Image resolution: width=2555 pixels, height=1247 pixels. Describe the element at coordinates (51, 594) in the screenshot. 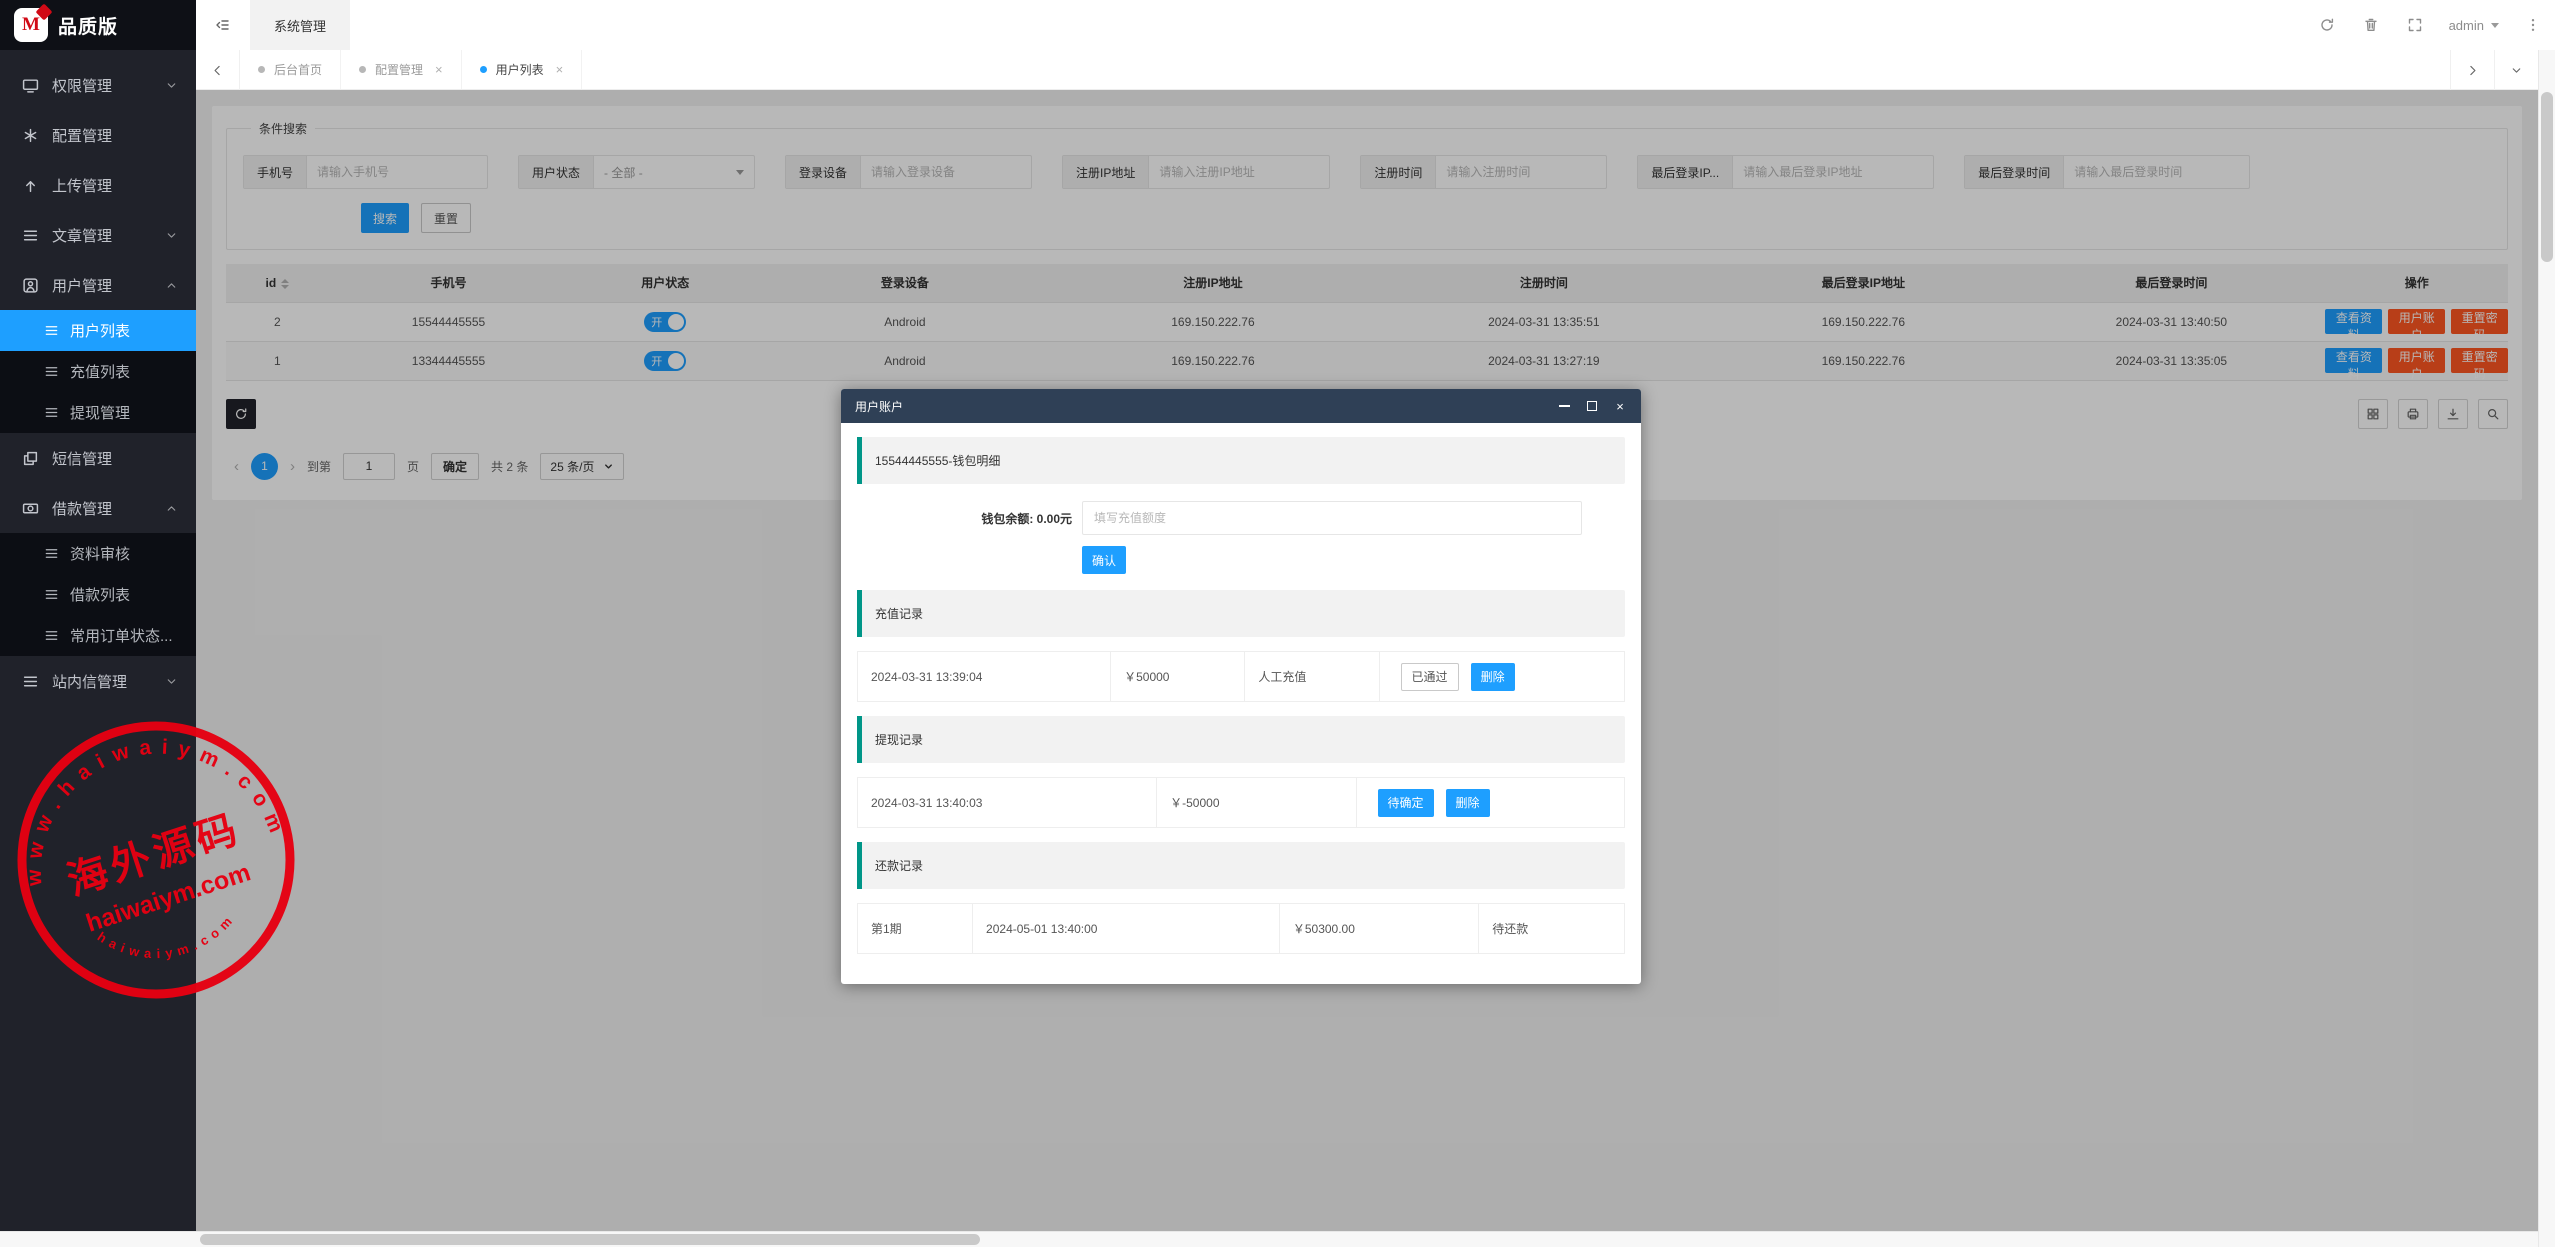

I see `list-icon` at that location.